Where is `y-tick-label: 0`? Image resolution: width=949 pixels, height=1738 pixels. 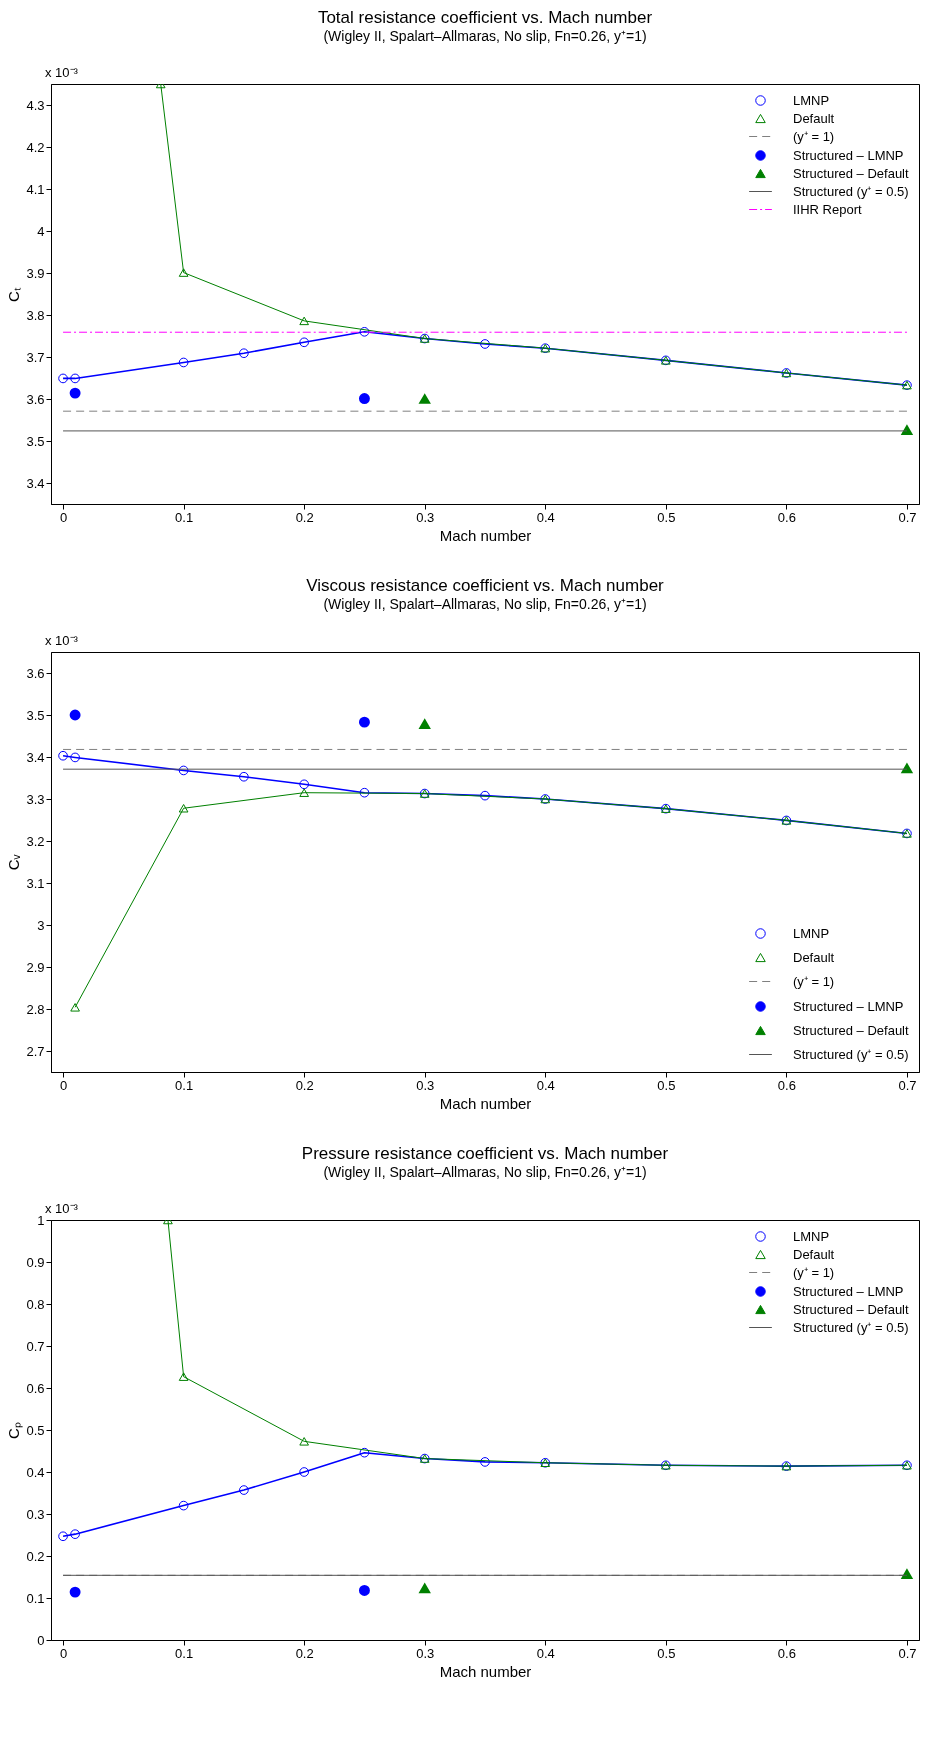 y-tick-label: 0 is located at coordinates (41, 1640).